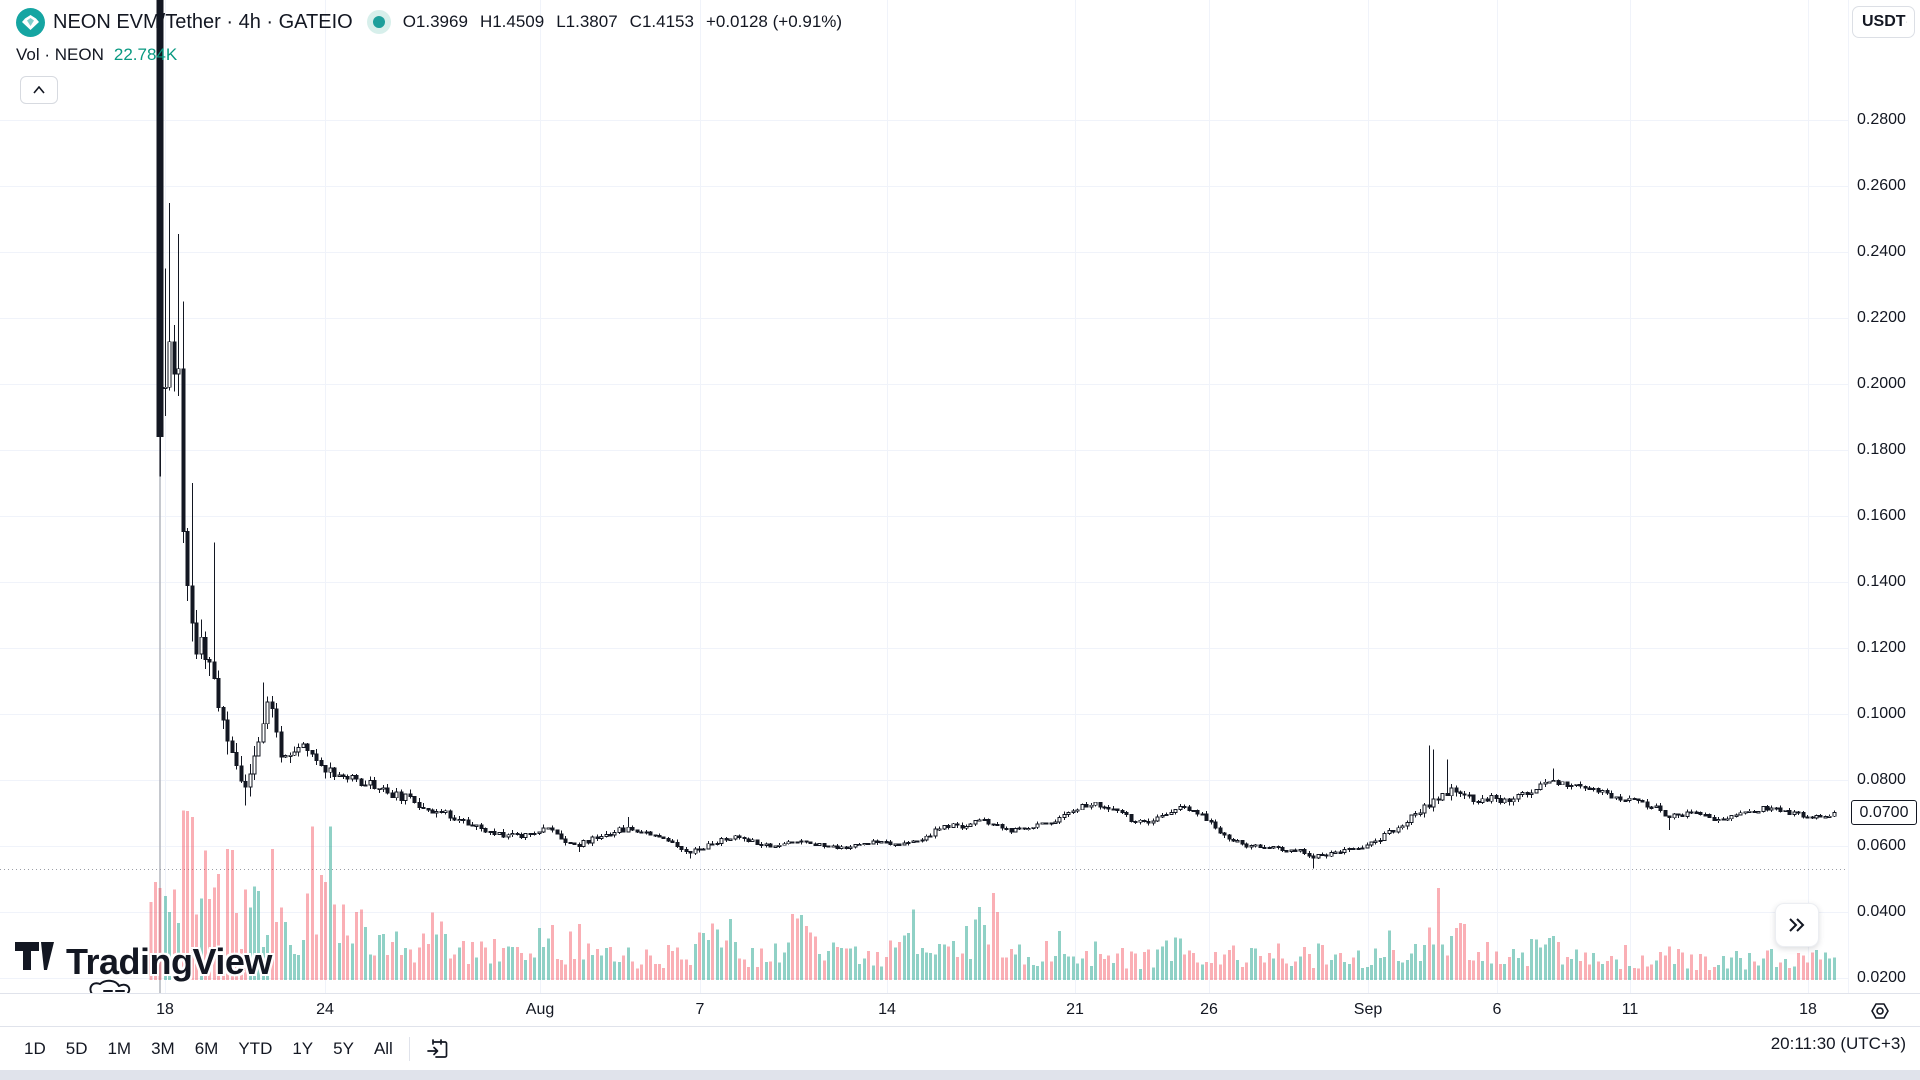  I want to click on scroll-to-realtime-button, so click(1797, 925).